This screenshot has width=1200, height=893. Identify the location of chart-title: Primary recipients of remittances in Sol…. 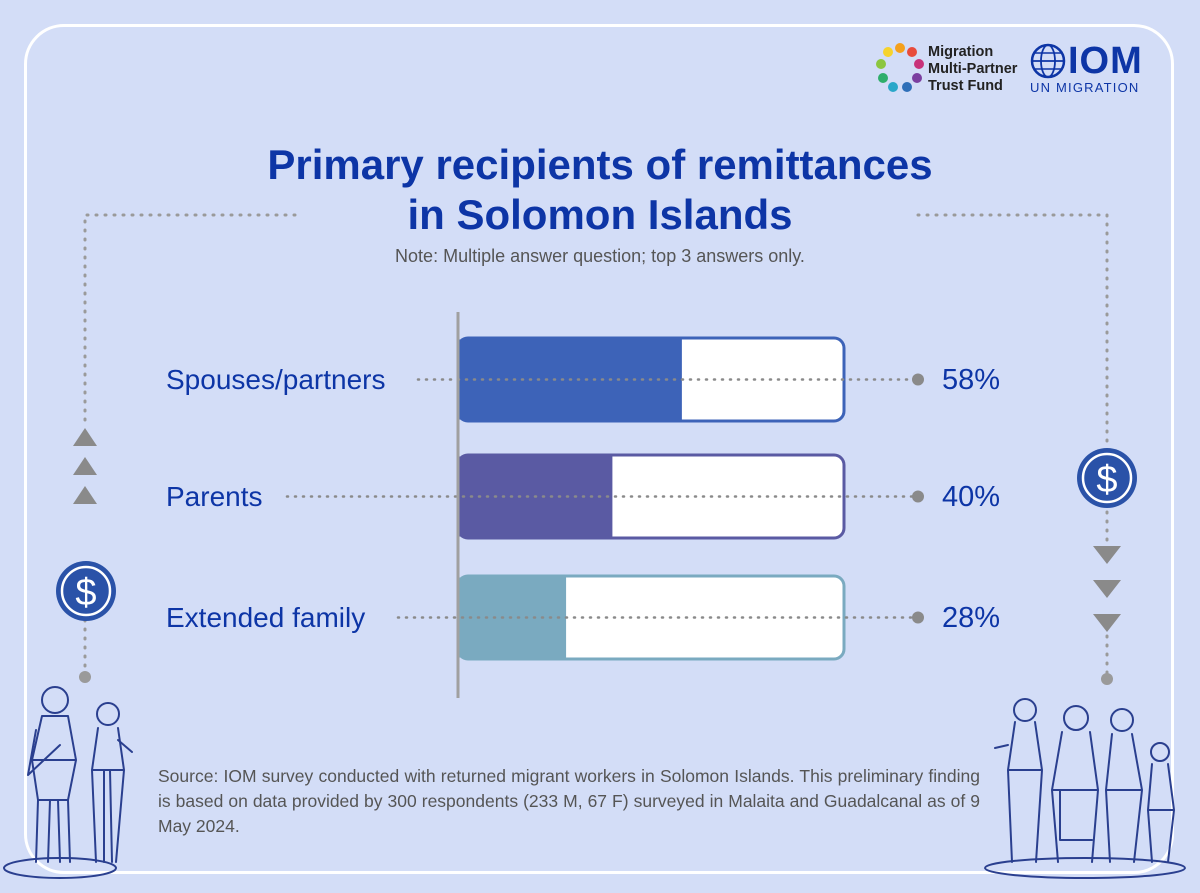
(600, 190).